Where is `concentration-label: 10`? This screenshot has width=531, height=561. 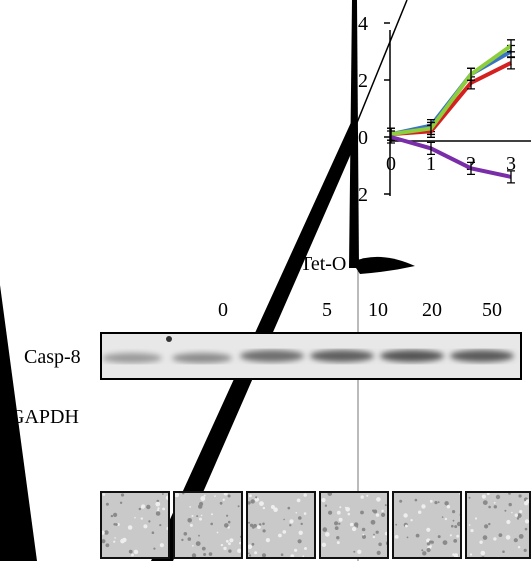 concentration-label: 10 is located at coordinates (378, 310).